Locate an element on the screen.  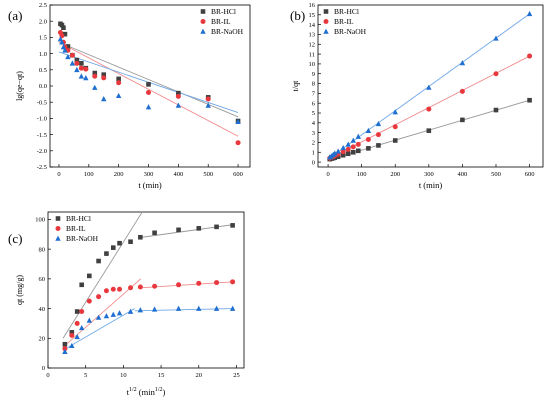
y-tick-label: 0 is located at coordinates (43, 368).